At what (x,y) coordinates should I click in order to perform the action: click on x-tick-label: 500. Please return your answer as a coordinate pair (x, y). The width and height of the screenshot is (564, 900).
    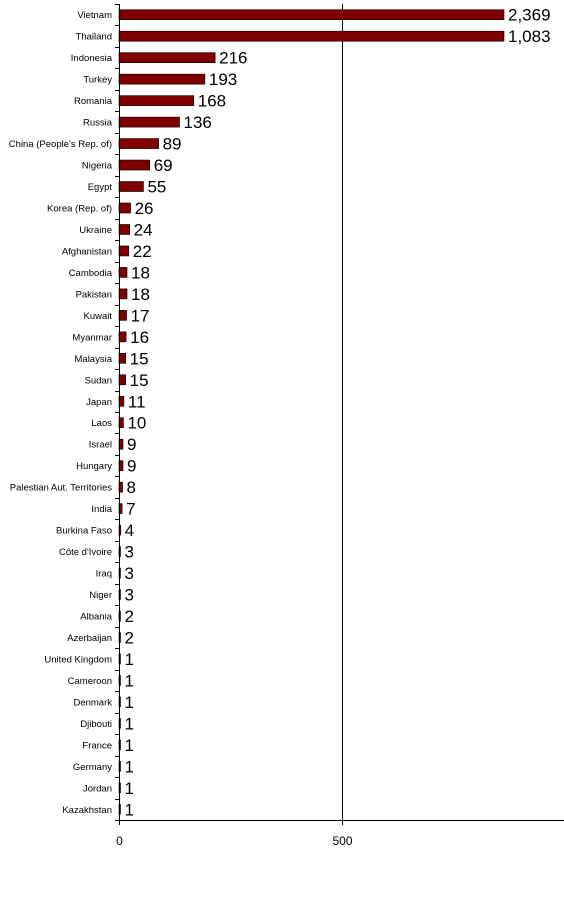
    Looking at the image, I should click on (342, 841).